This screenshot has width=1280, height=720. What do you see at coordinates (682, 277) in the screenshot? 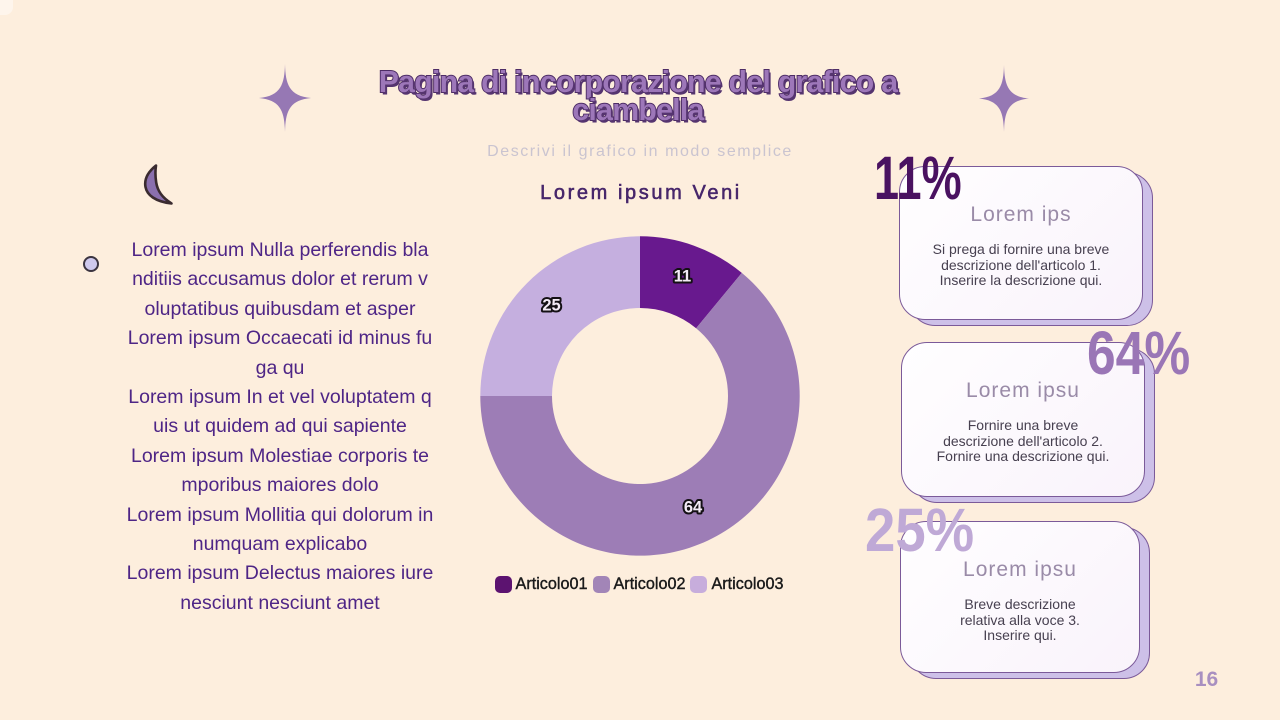
I see `svg-text: 11` at bounding box center [682, 277].